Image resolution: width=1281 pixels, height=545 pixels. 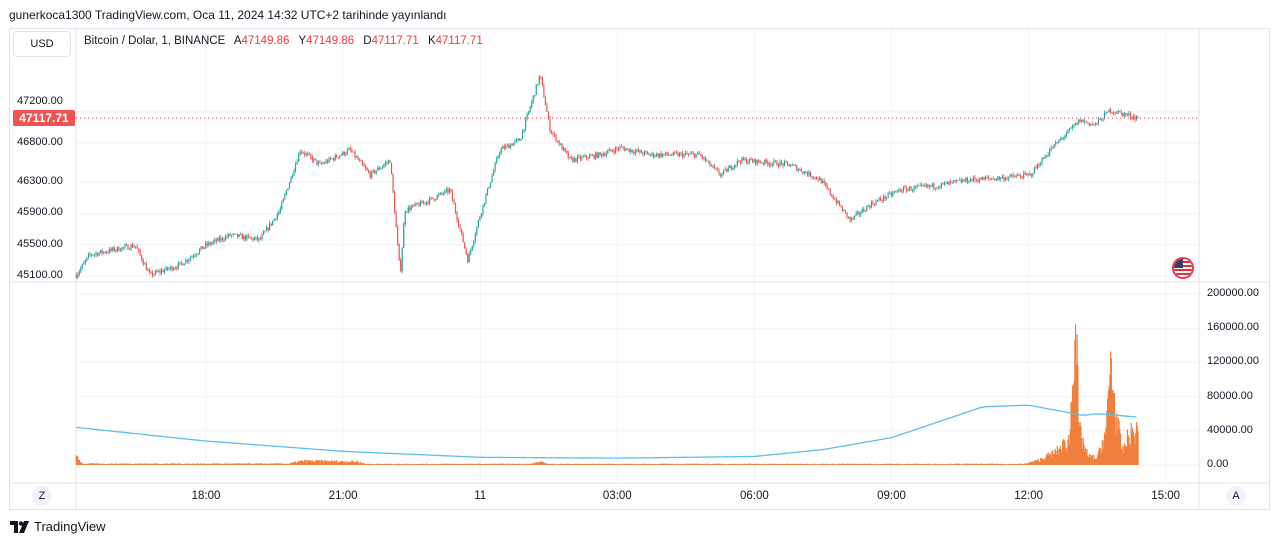 What do you see at coordinates (42, 496) in the screenshot?
I see `zoom-z-button: Z` at bounding box center [42, 496].